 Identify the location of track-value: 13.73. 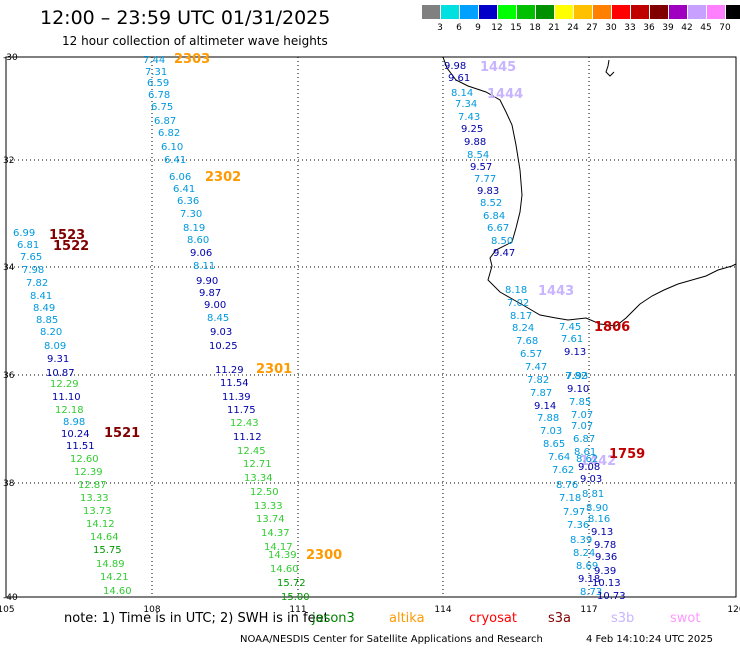
(97, 511).